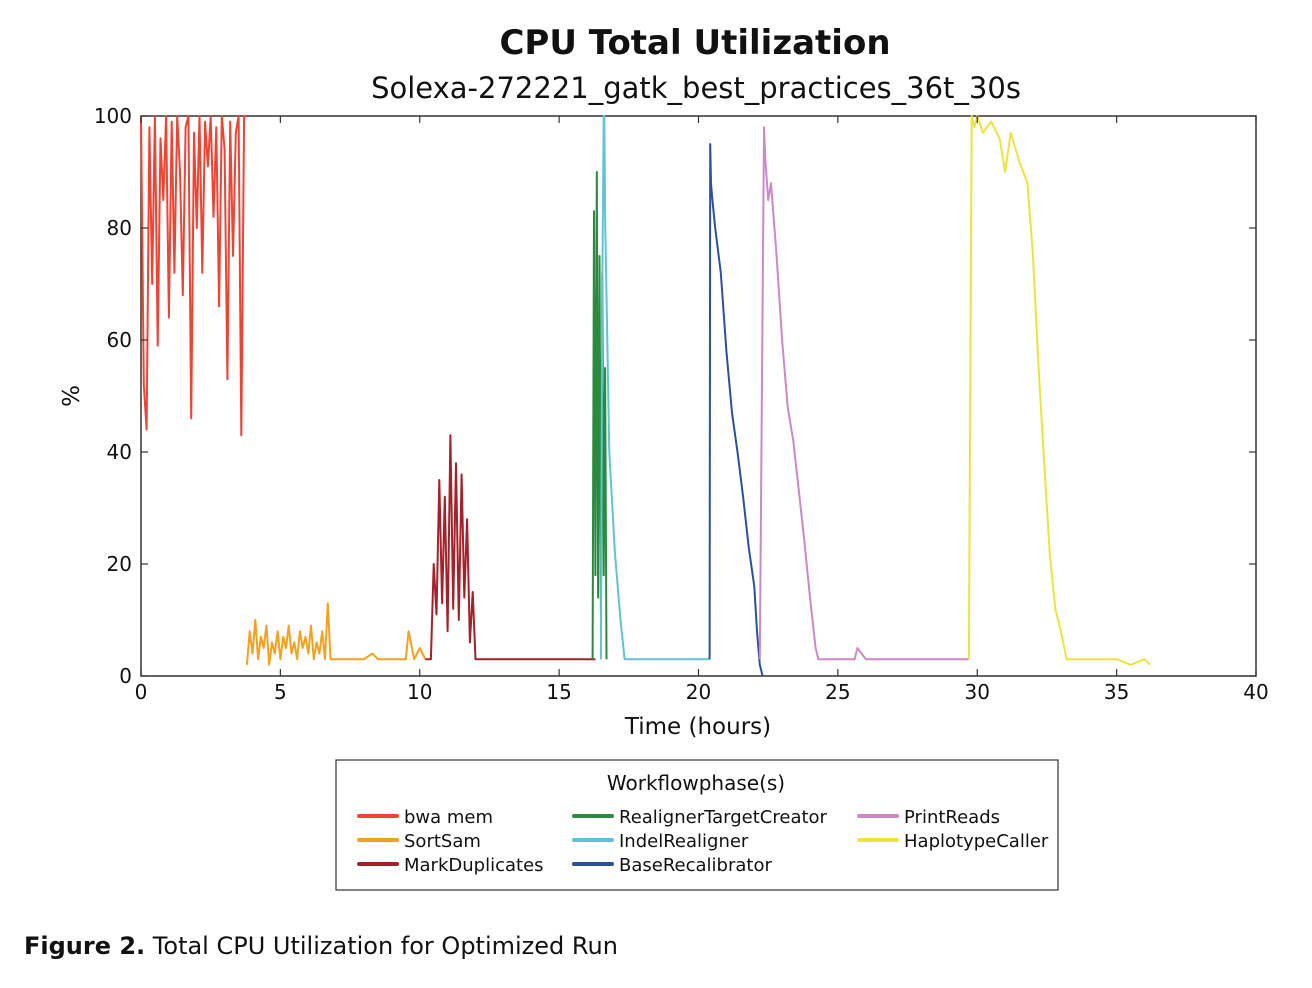  What do you see at coordinates (119, 340) in the screenshot?
I see `y-tick-label: 60` at bounding box center [119, 340].